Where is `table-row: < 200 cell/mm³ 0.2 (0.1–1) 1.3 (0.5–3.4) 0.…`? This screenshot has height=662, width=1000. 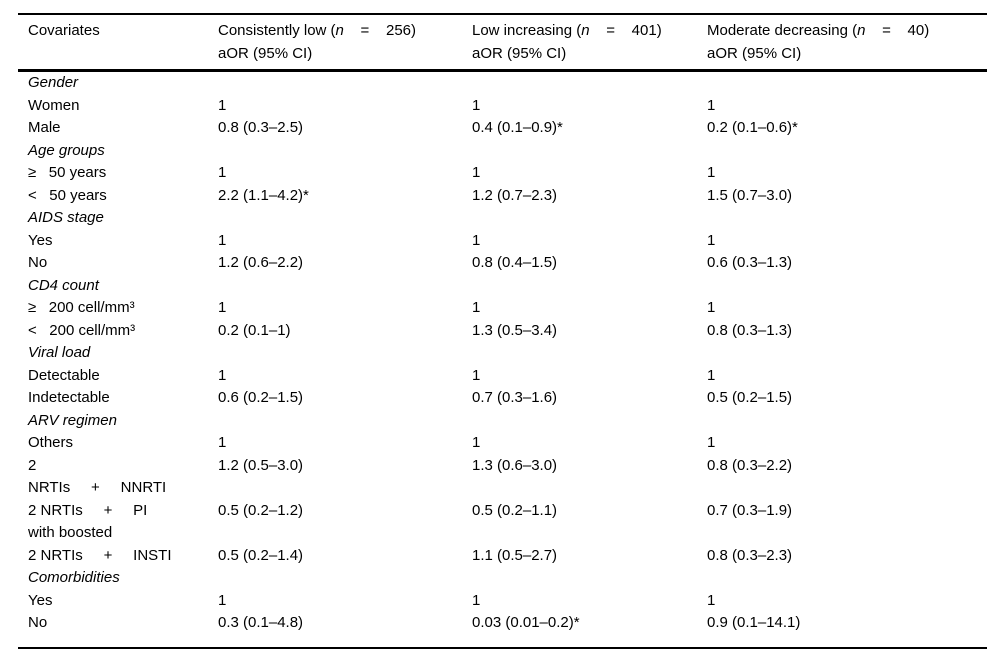 table-row: < 200 cell/mm³ 0.2 (0.1–1) 1.3 (0.5–3.4) 0.… is located at coordinates (502, 331).